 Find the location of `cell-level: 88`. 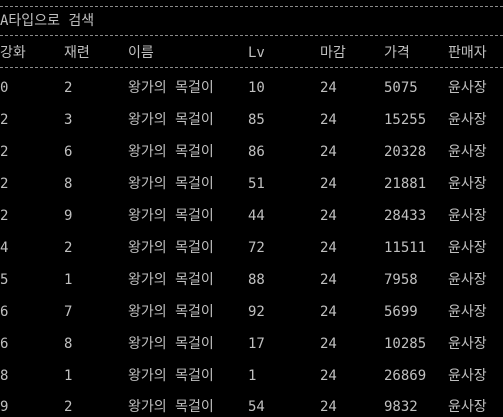

cell-level: 88 is located at coordinates (256, 280).